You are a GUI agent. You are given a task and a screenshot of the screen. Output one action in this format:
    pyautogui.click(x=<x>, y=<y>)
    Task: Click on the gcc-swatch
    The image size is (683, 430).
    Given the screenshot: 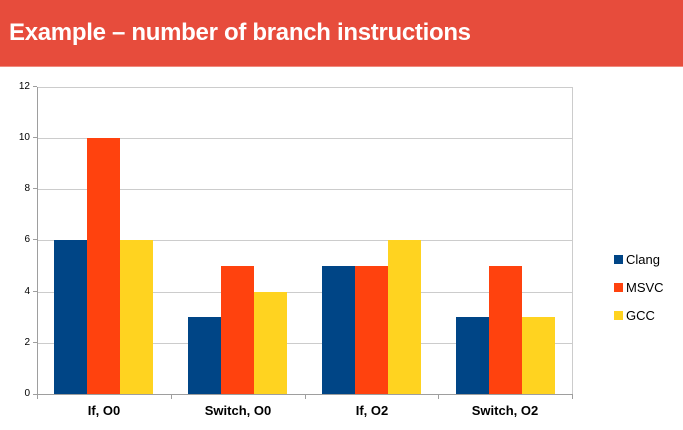 What is the action you would take?
    pyautogui.click(x=618, y=315)
    